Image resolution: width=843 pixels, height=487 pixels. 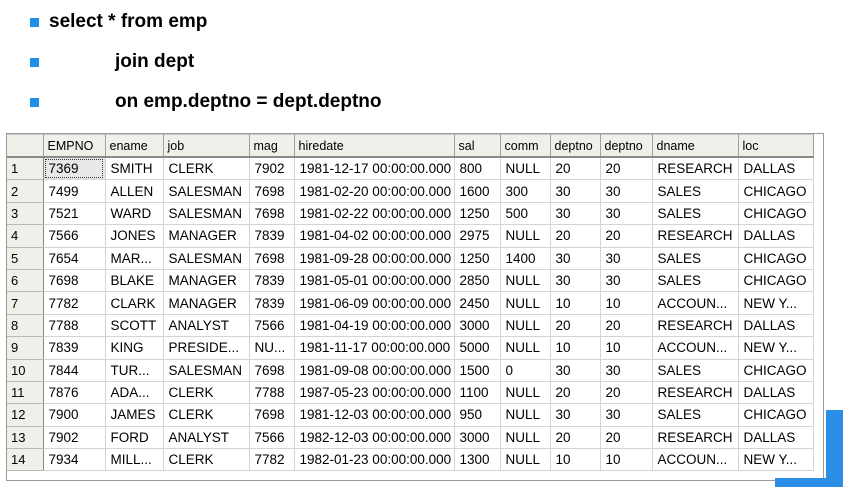 I want to click on corner-cell, so click(x=25, y=146).